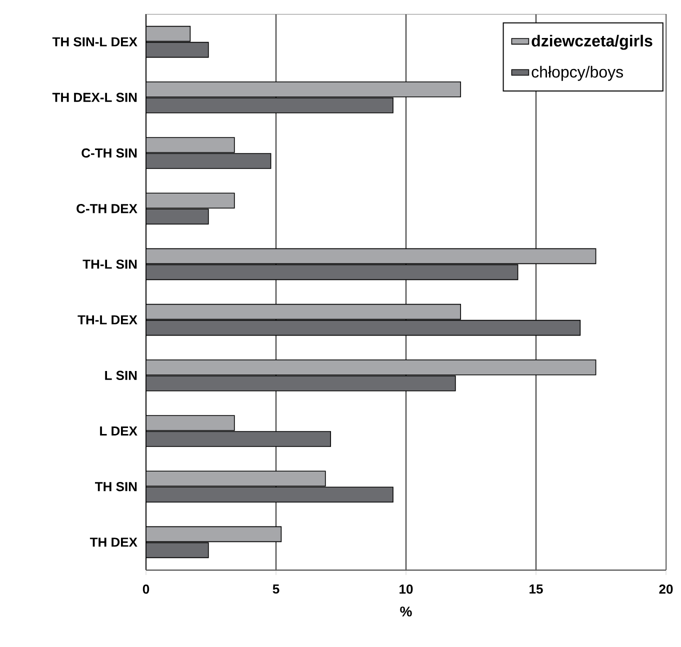  Describe the element at coordinates (109, 264) in the screenshot. I see `y-tick-label: TH-L SIN` at that location.